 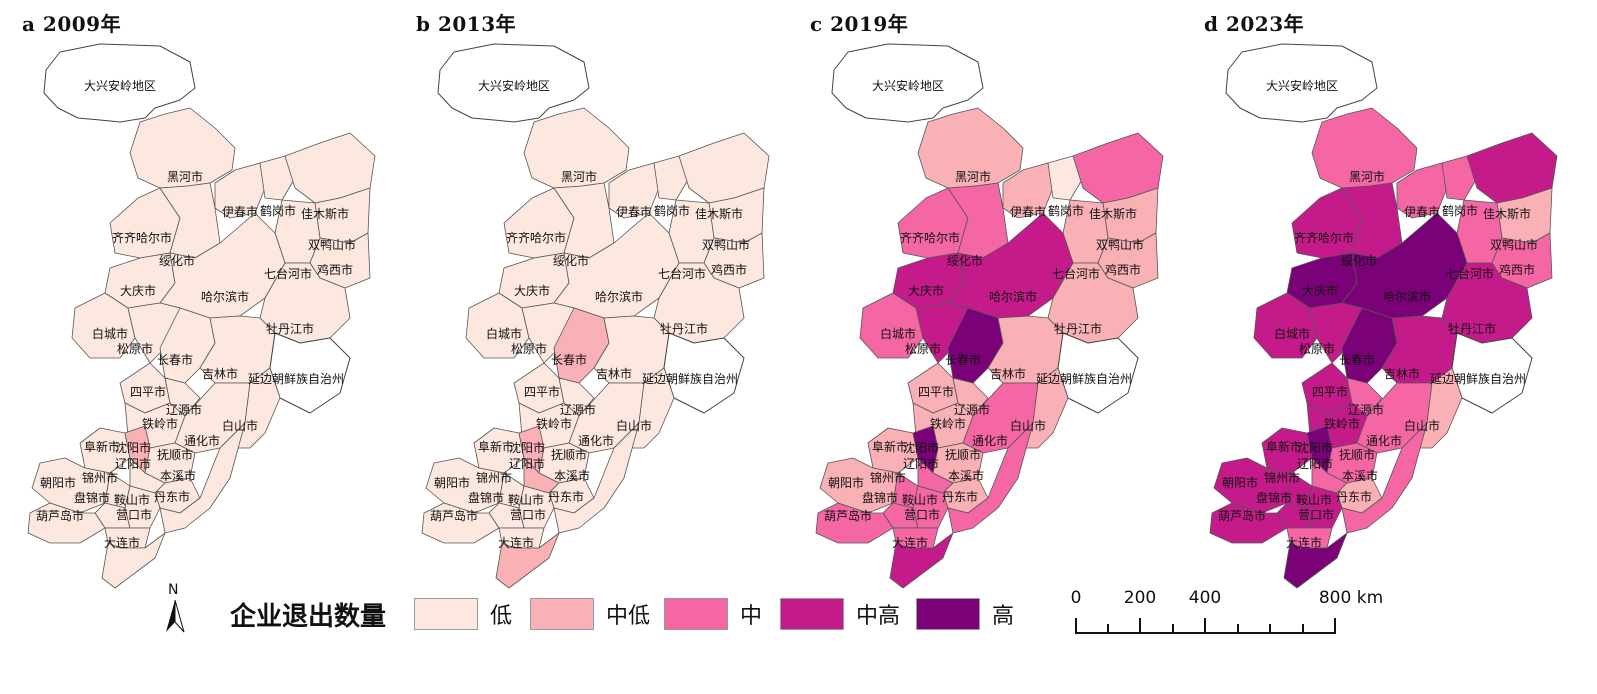 What do you see at coordinates (990, 440) in the screenshot?
I see `city-label: 通化市` at bounding box center [990, 440].